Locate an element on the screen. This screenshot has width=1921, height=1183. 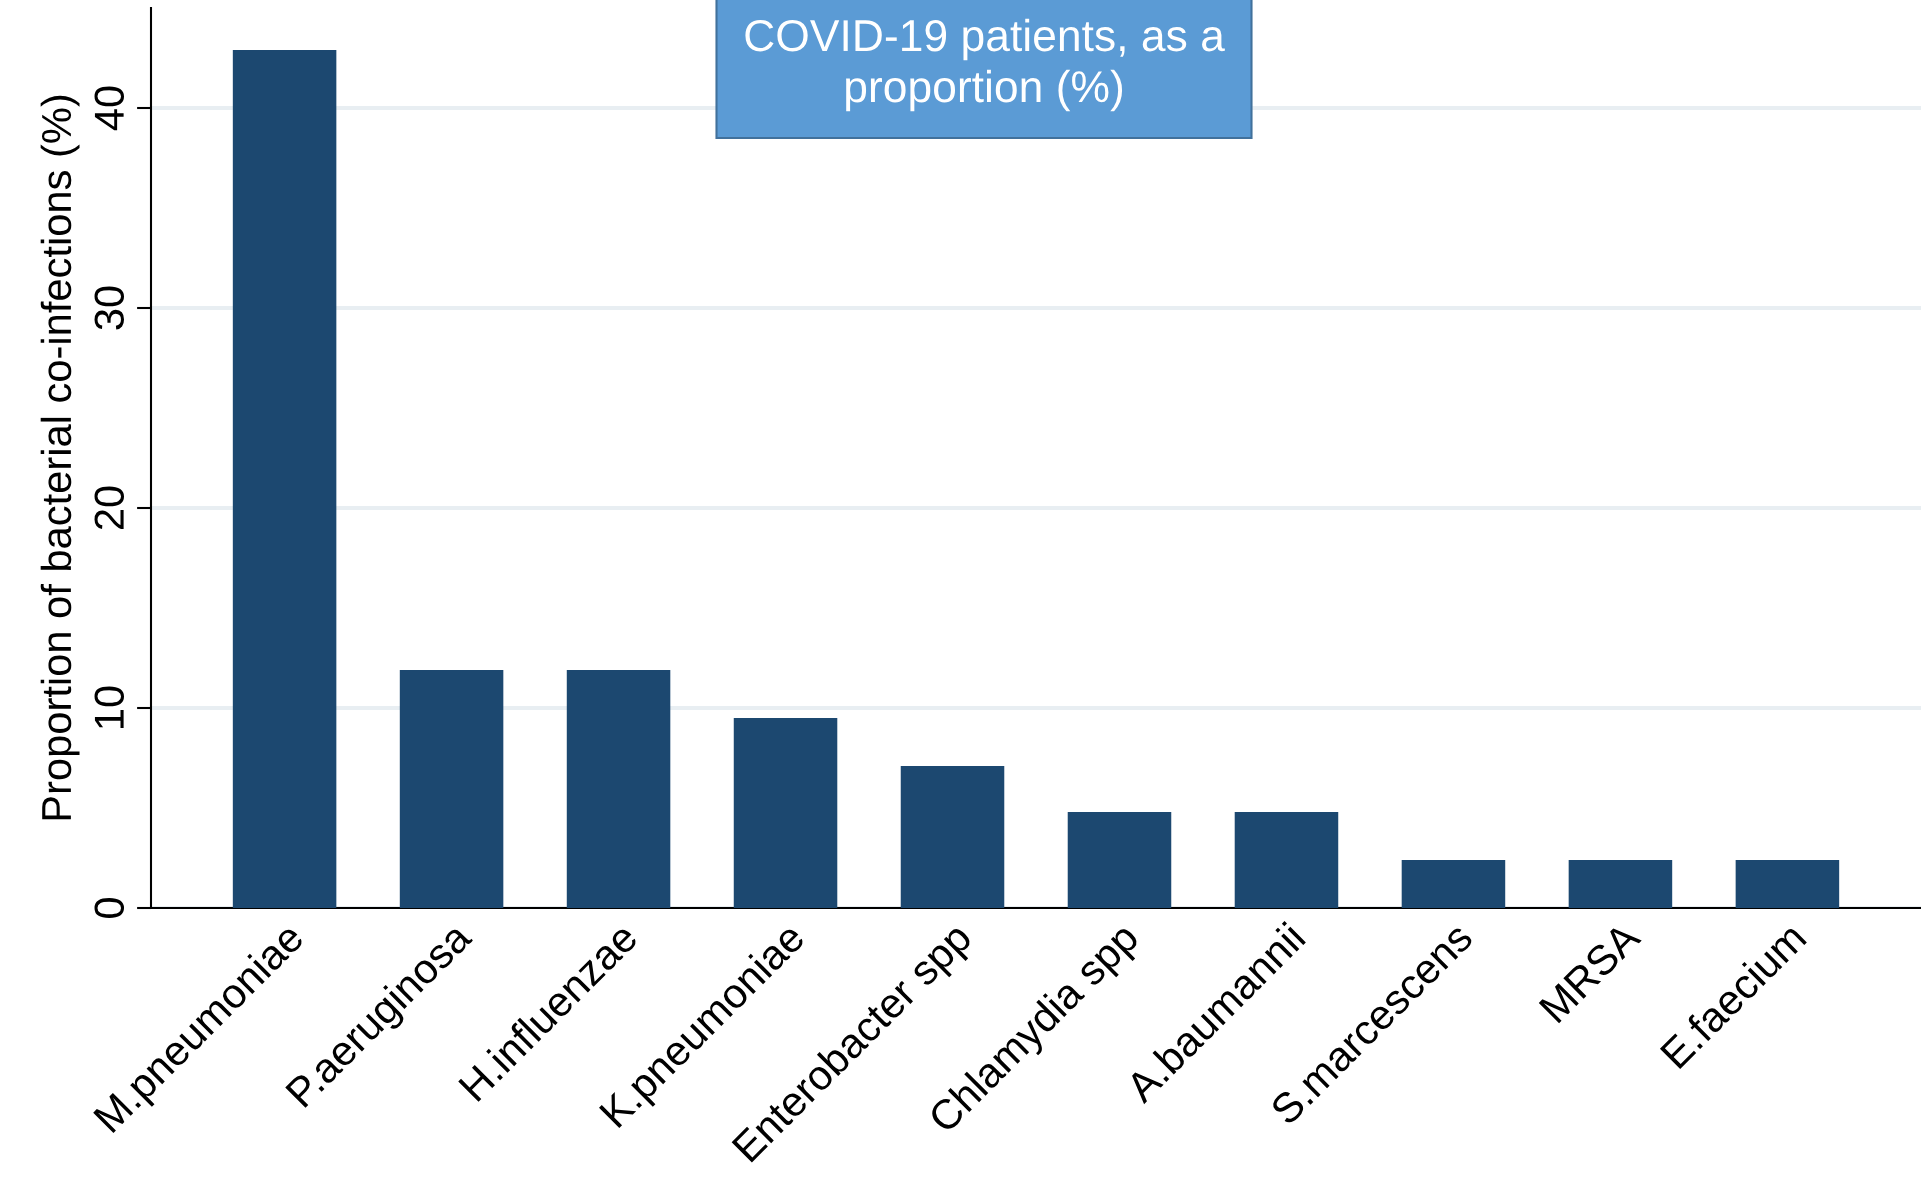
y-axis-title: Proportion of bacterial co-infections (%) is located at coordinates (60, 457).